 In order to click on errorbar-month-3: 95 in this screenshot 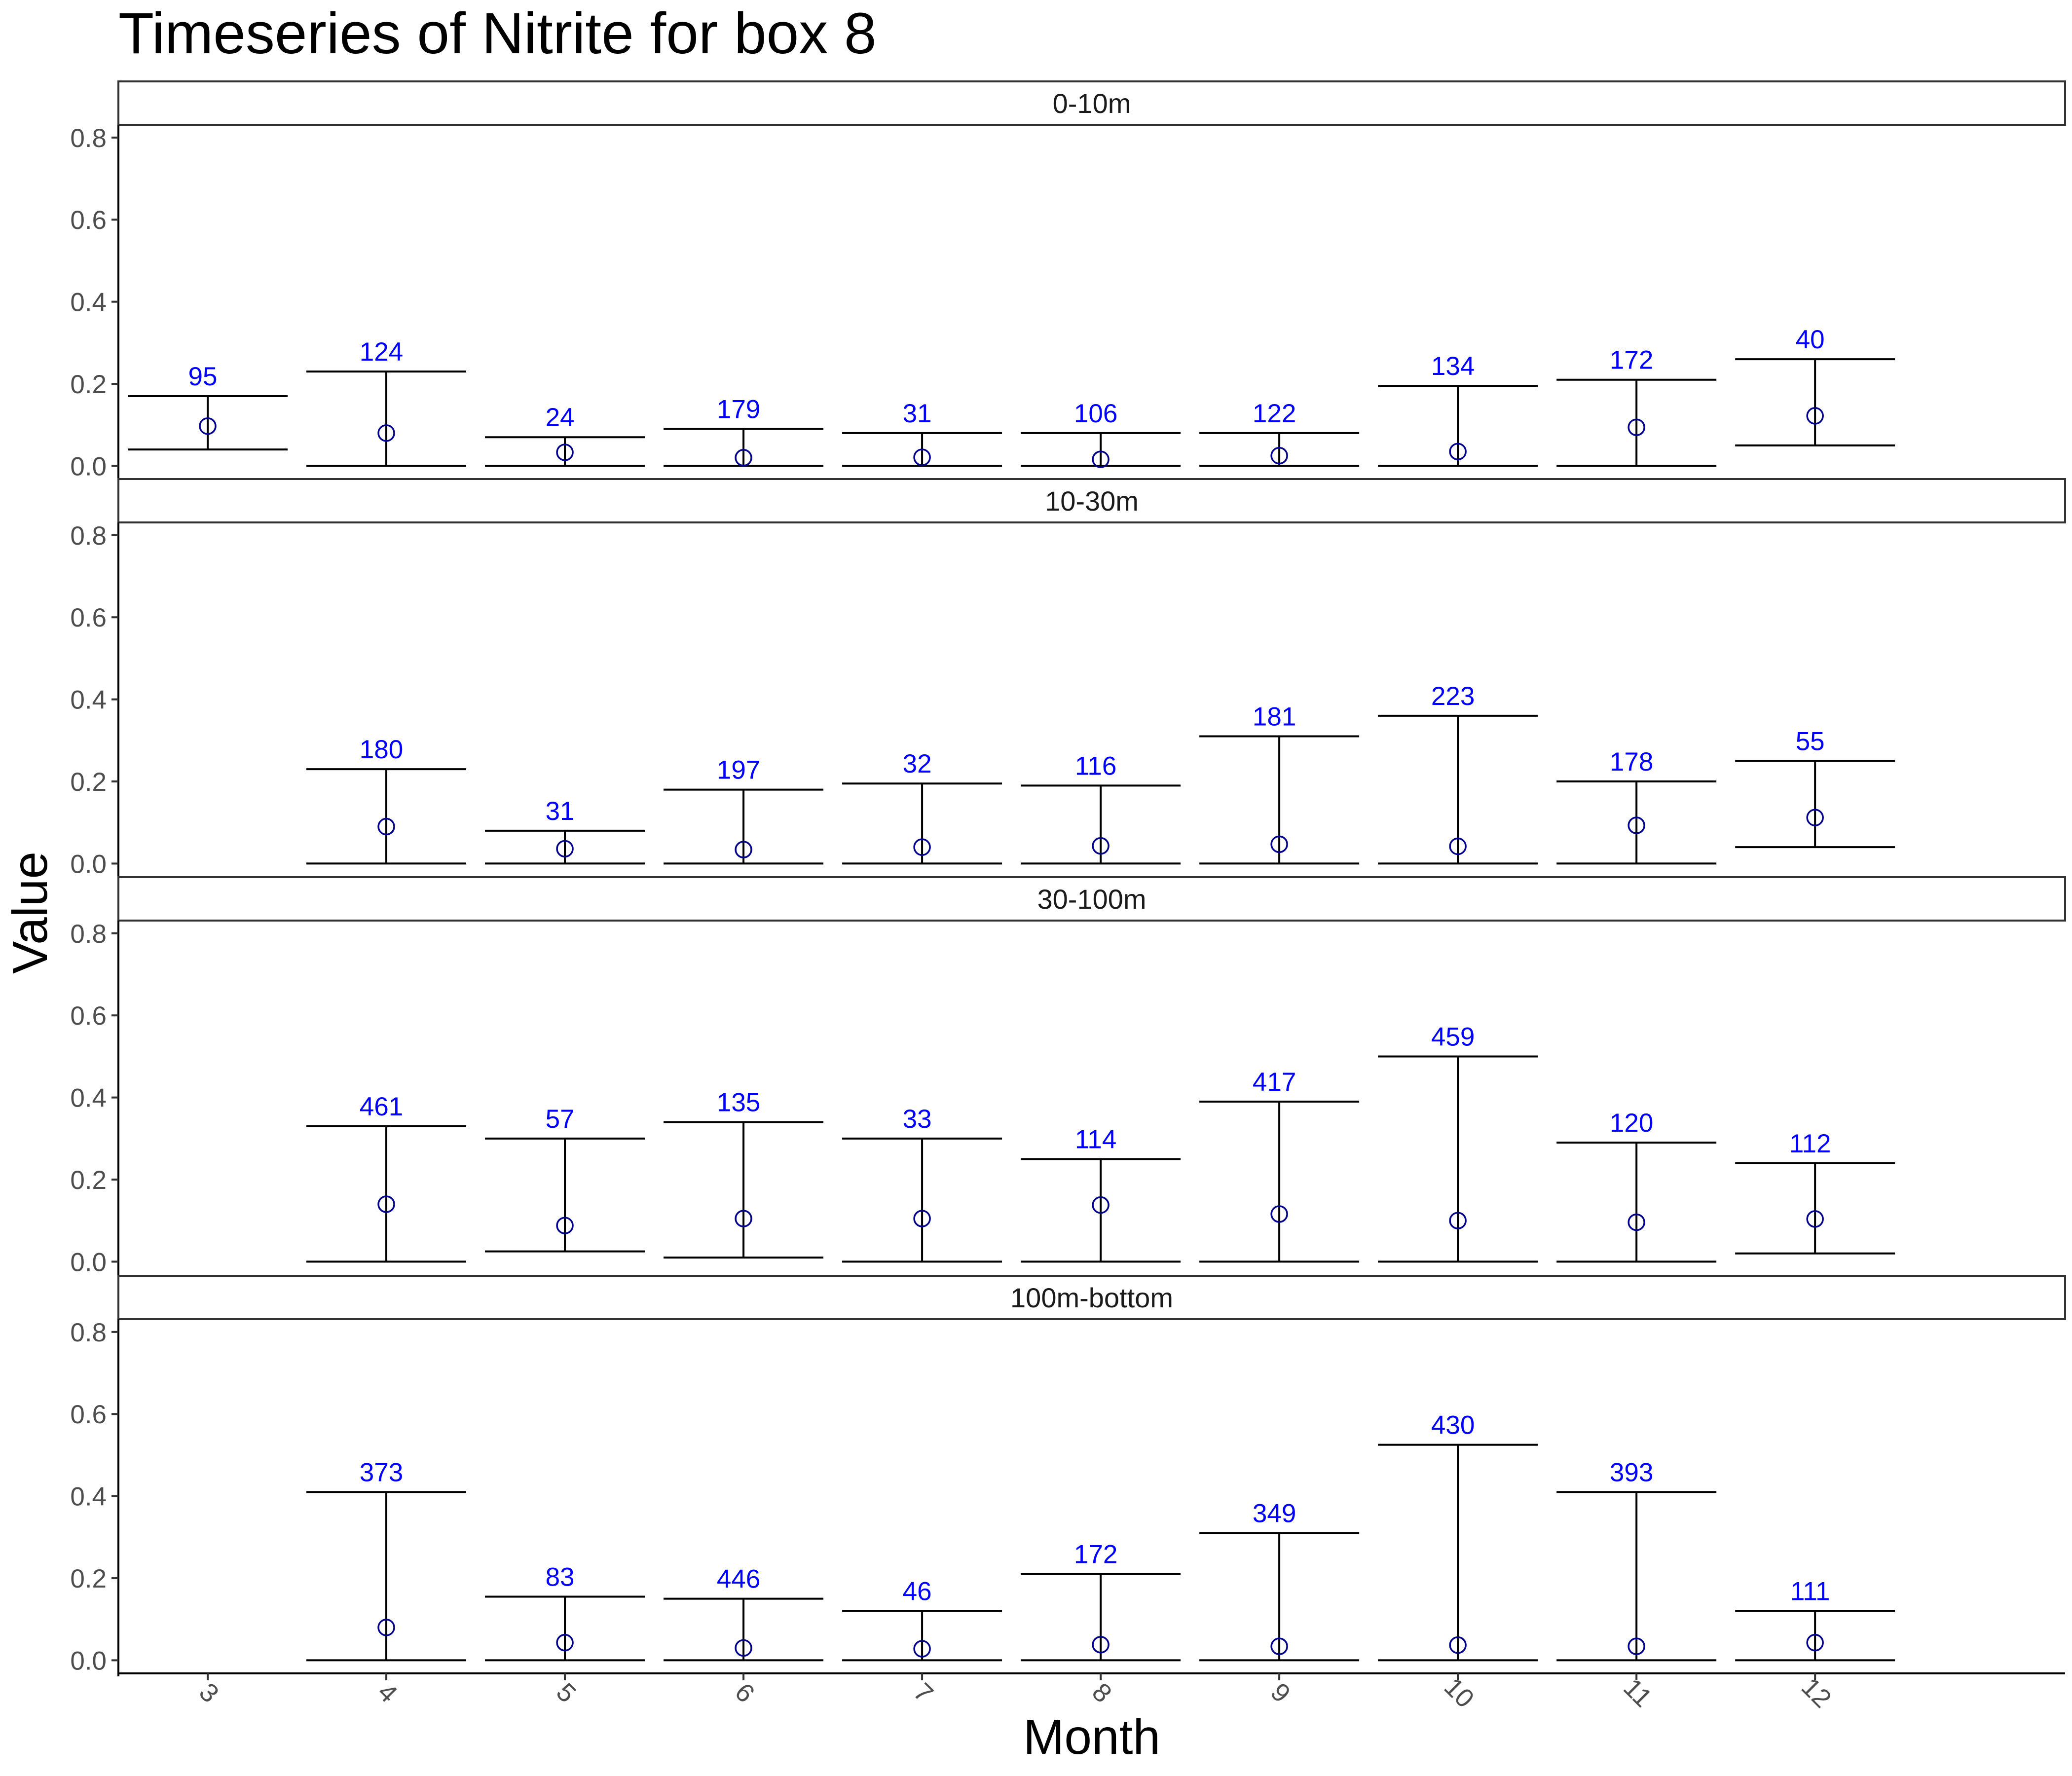, I will do `click(208, 407)`.